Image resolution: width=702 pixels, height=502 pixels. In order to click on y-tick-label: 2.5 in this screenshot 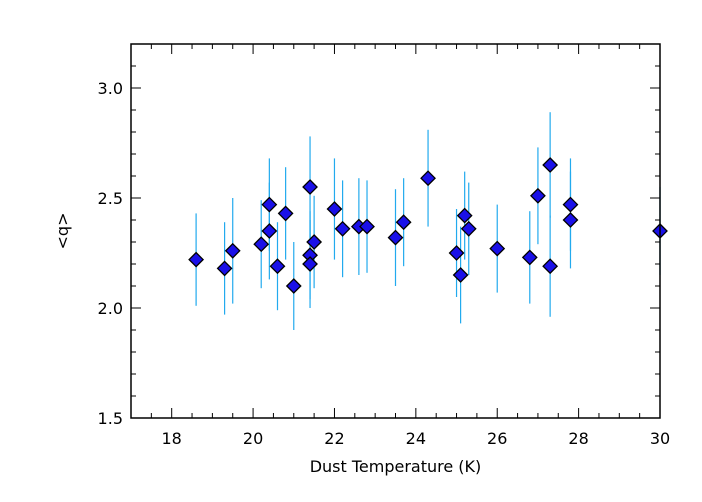, I will do `click(110, 198)`.